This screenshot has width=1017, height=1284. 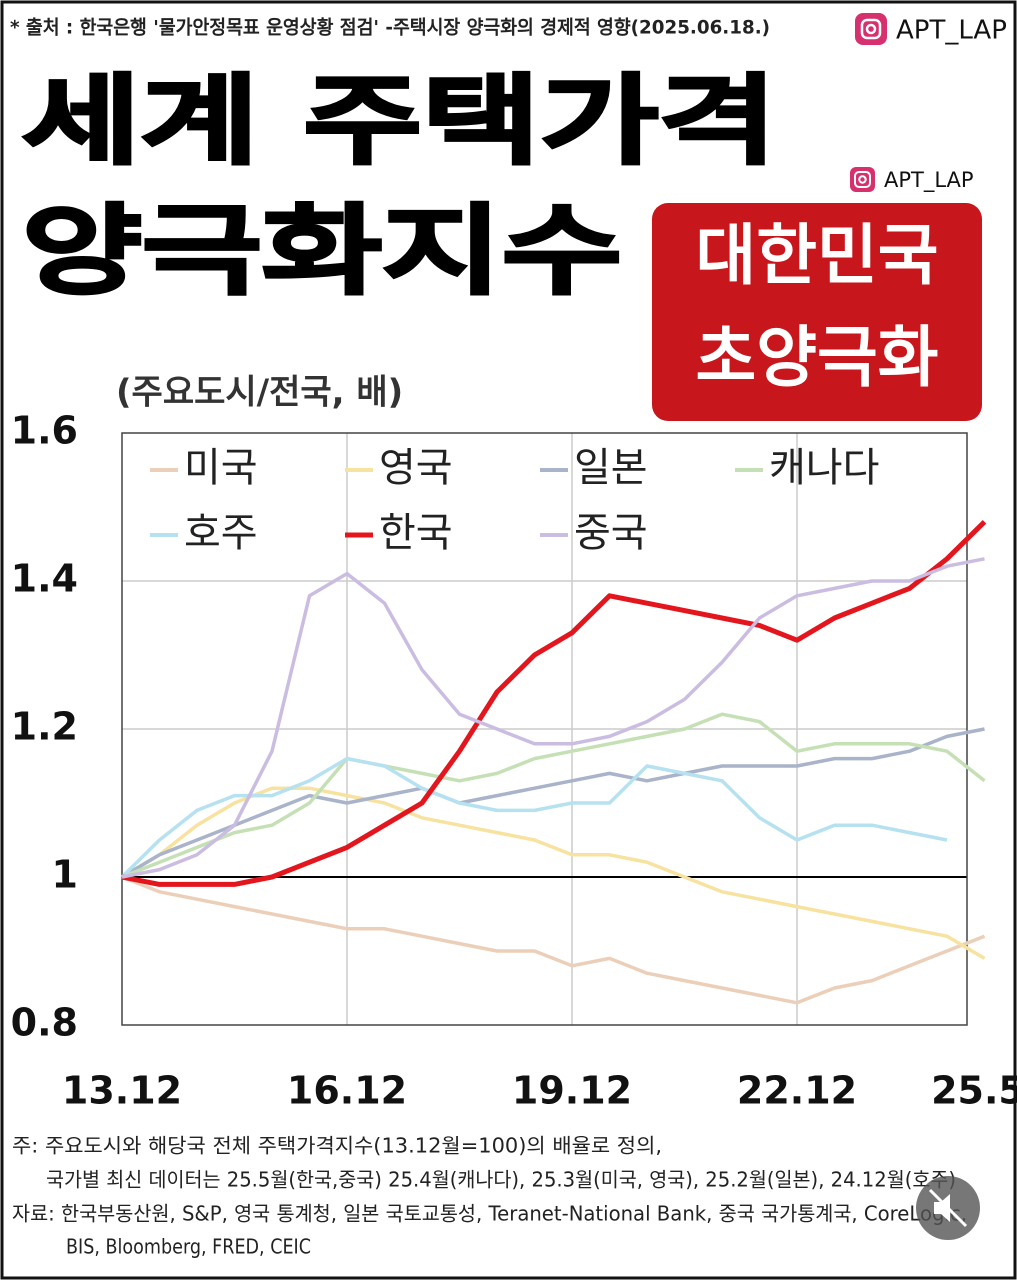 What do you see at coordinates (65, 875) in the screenshot?
I see `y-tick-label: 1` at bounding box center [65, 875].